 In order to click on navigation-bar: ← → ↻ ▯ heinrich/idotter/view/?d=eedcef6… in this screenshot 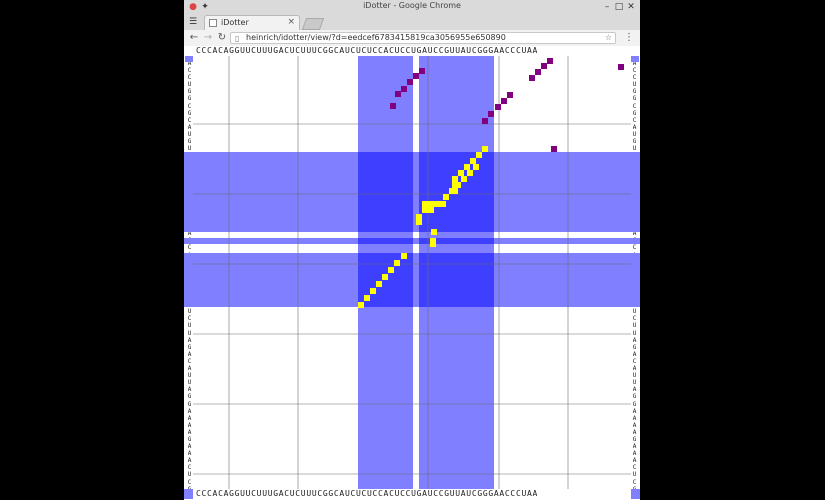, I will do `click(412, 38)`.